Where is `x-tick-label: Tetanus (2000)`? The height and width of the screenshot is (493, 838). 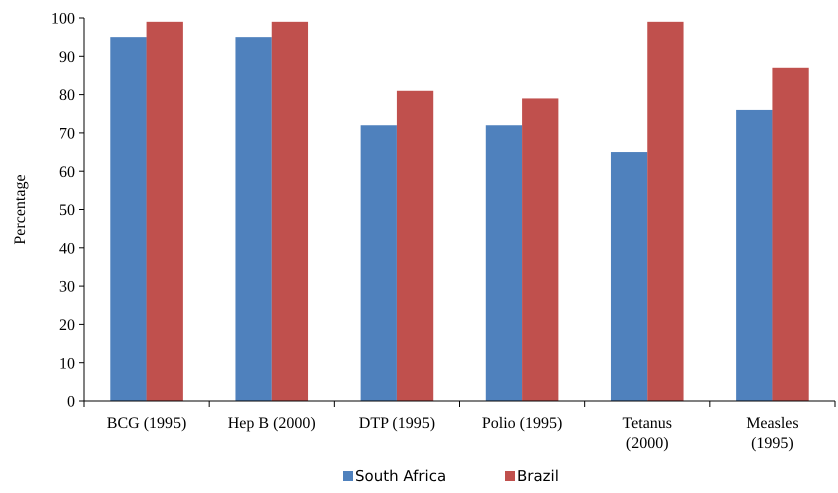
x-tick-label: Tetanus (2000) is located at coordinates (647, 433).